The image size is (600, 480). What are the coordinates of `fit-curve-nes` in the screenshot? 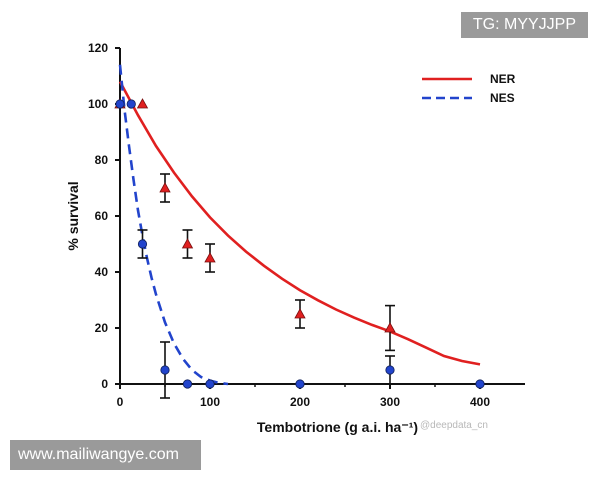 It's located at (173, 225).